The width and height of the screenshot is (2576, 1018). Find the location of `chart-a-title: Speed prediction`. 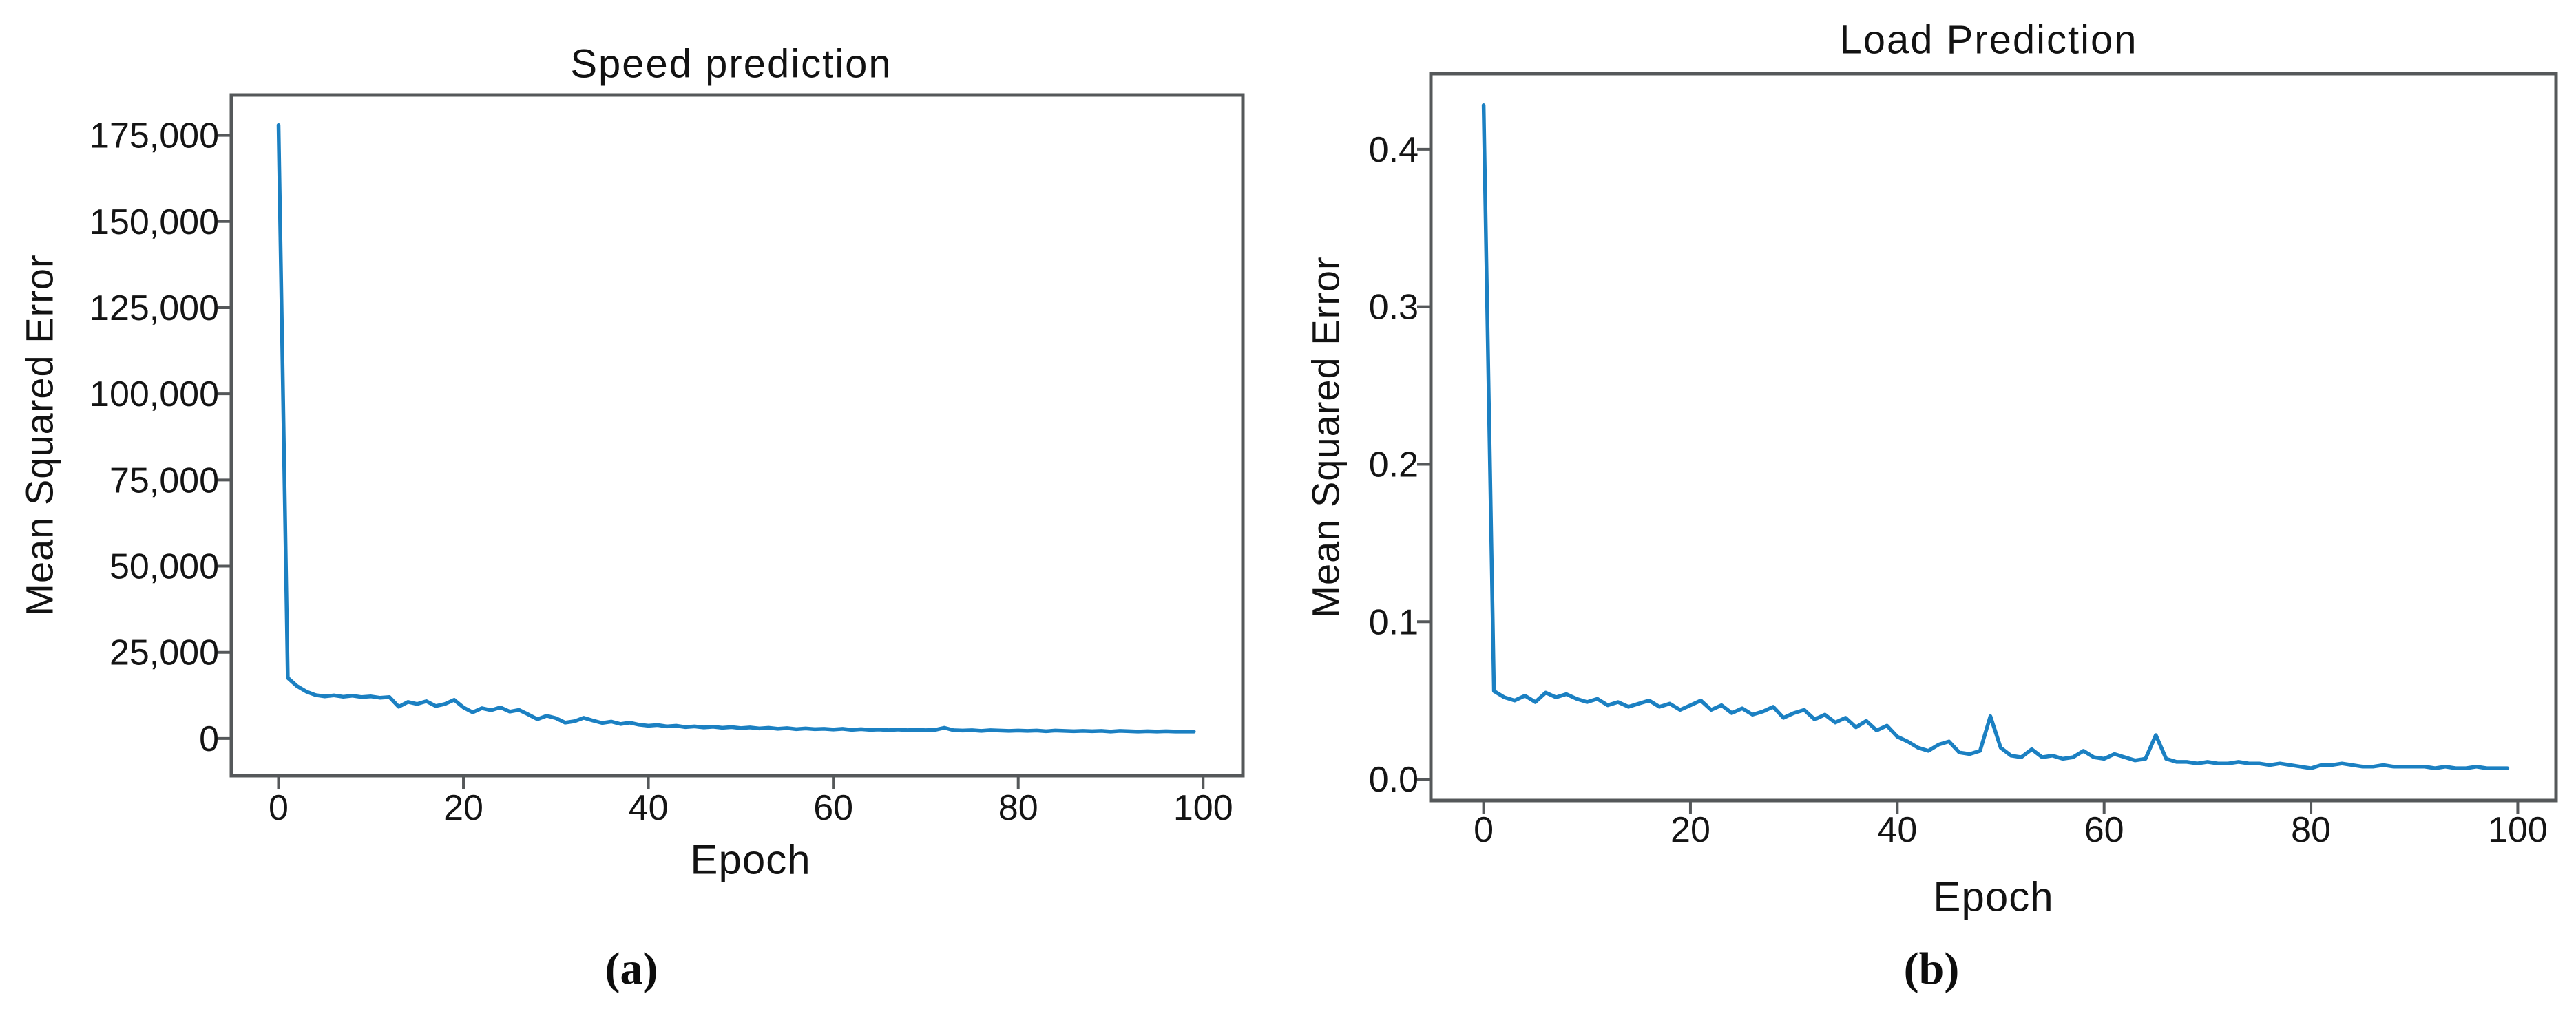

chart-a-title: Speed prediction is located at coordinates (731, 64).